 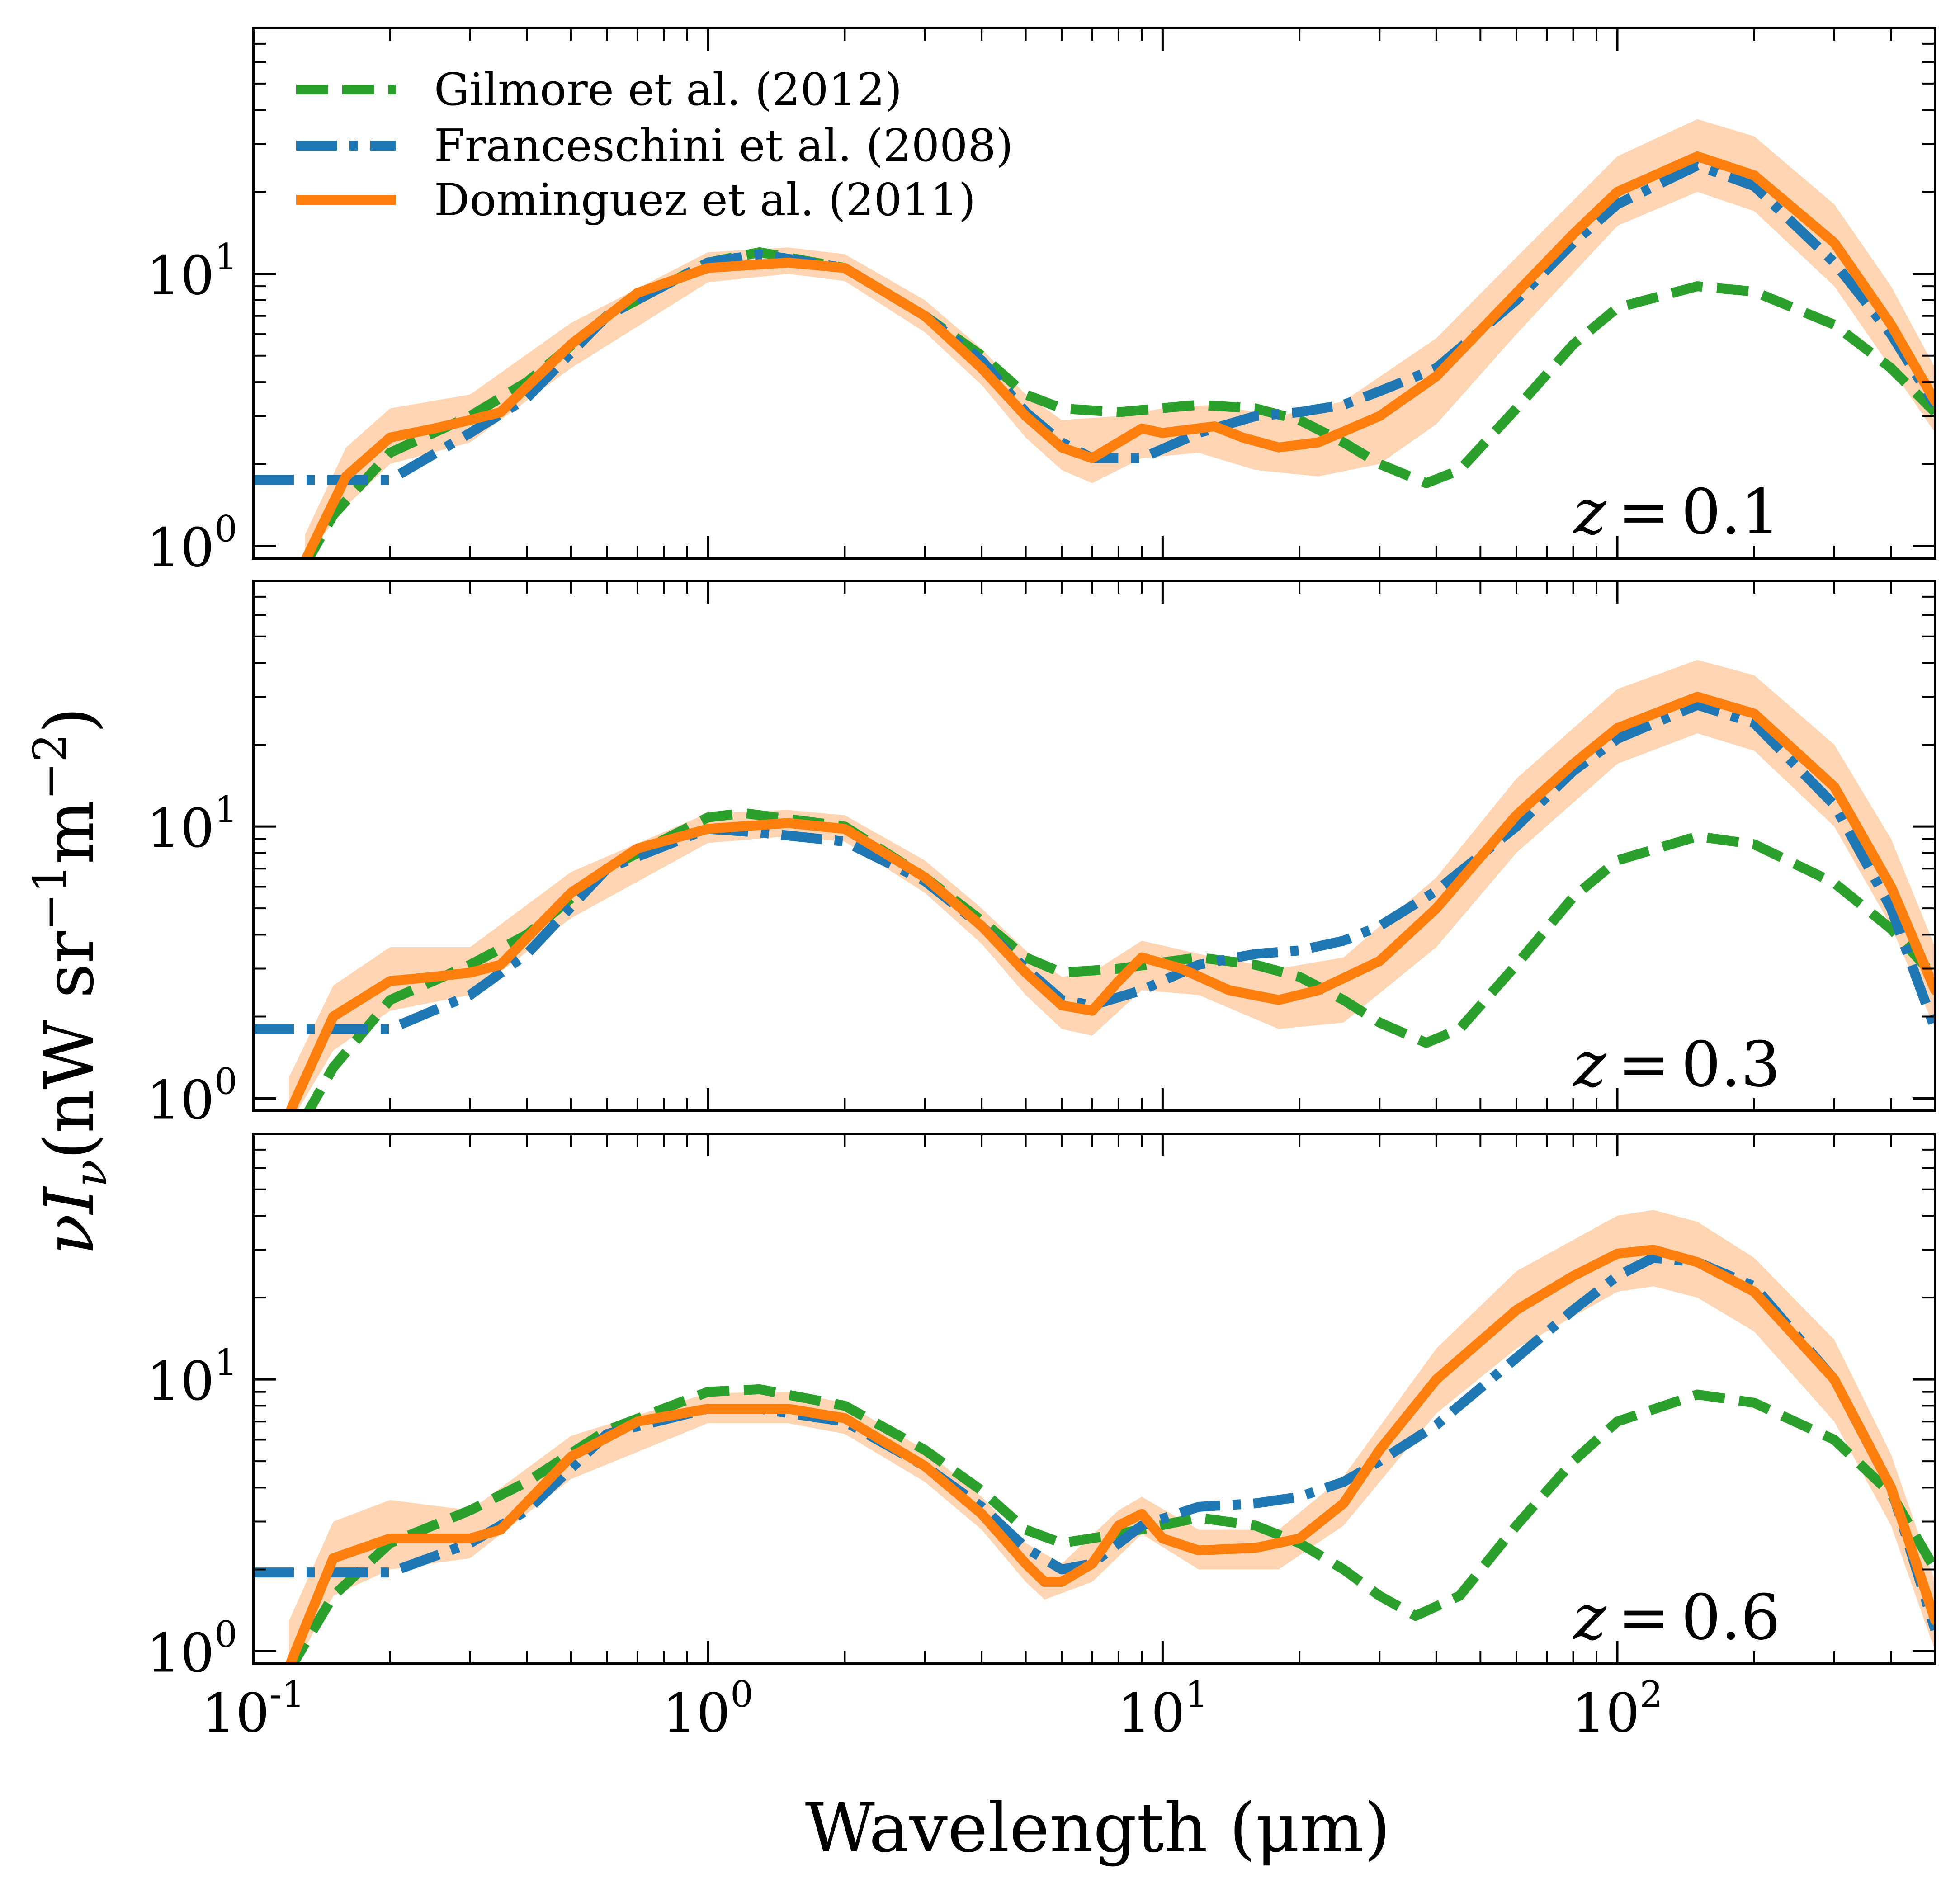 What do you see at coordinates (723, 146) in the screenshot?
I see `legend-label-franceschini: Franceschini et al. (2008)` at bounding box center [723, 146].